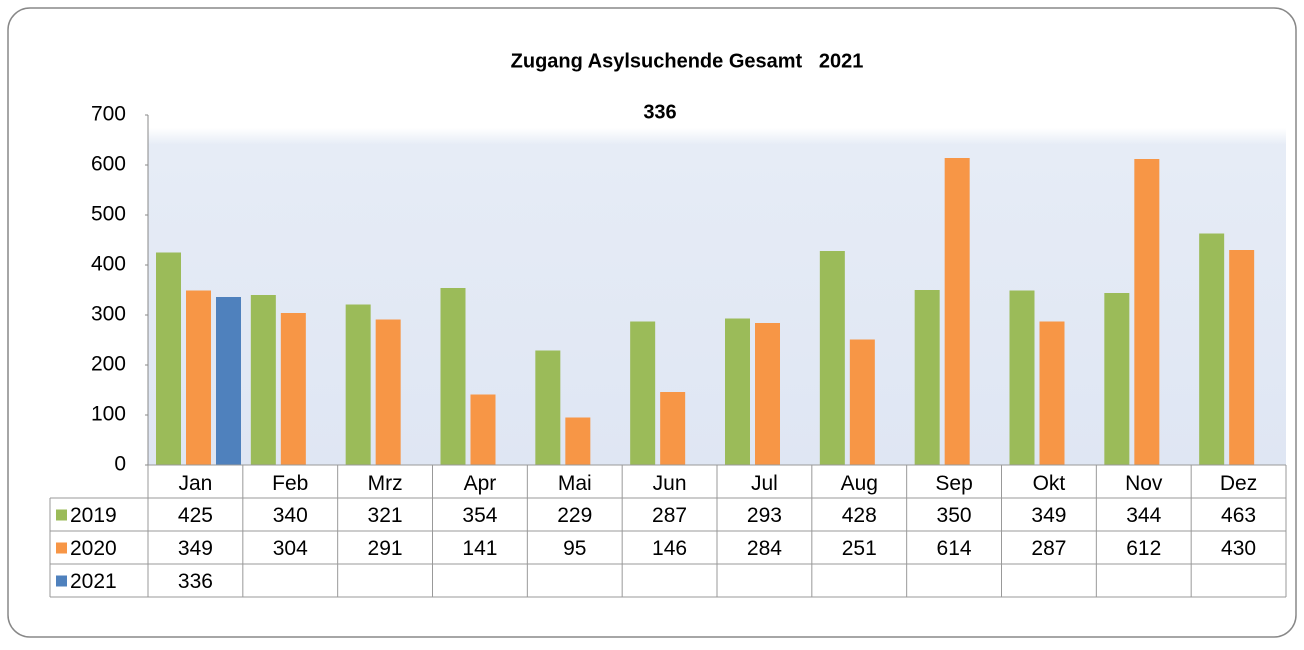 The image size is (1304, 650). I want to click on x-tick-label: Apr, so click(480, 483).